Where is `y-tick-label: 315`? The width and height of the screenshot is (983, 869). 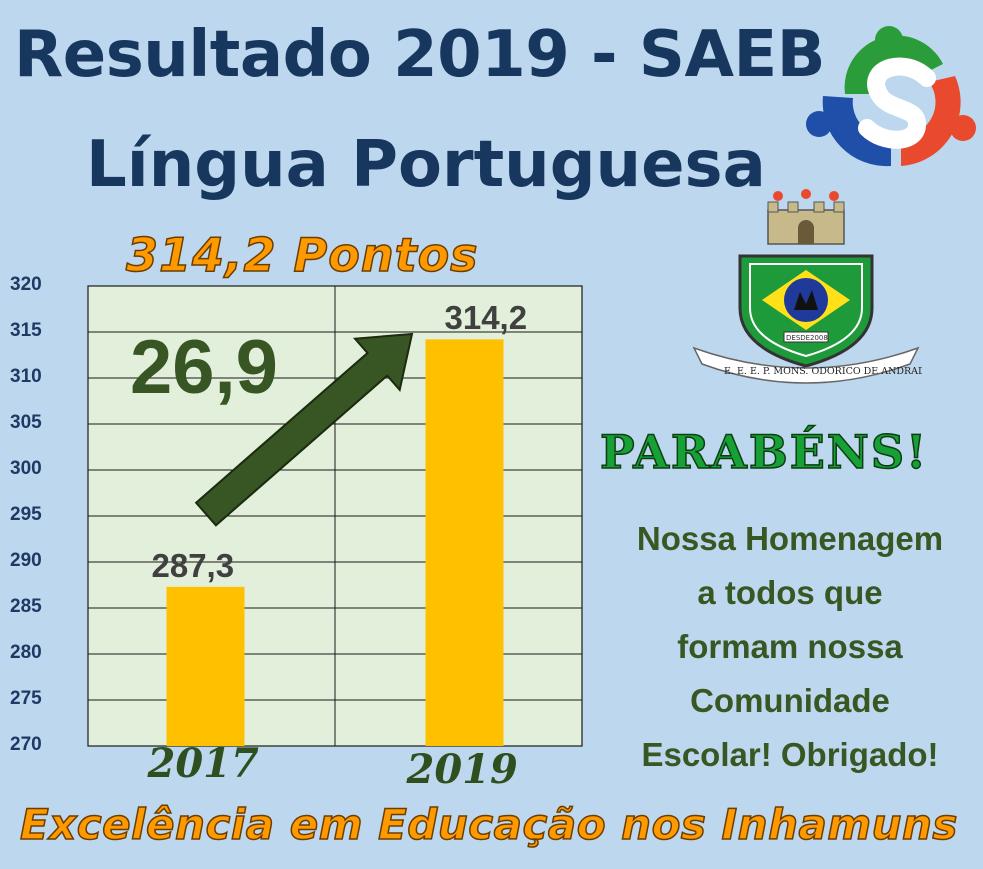 y-tick-label: 315 is located at coordinates (26, 330).